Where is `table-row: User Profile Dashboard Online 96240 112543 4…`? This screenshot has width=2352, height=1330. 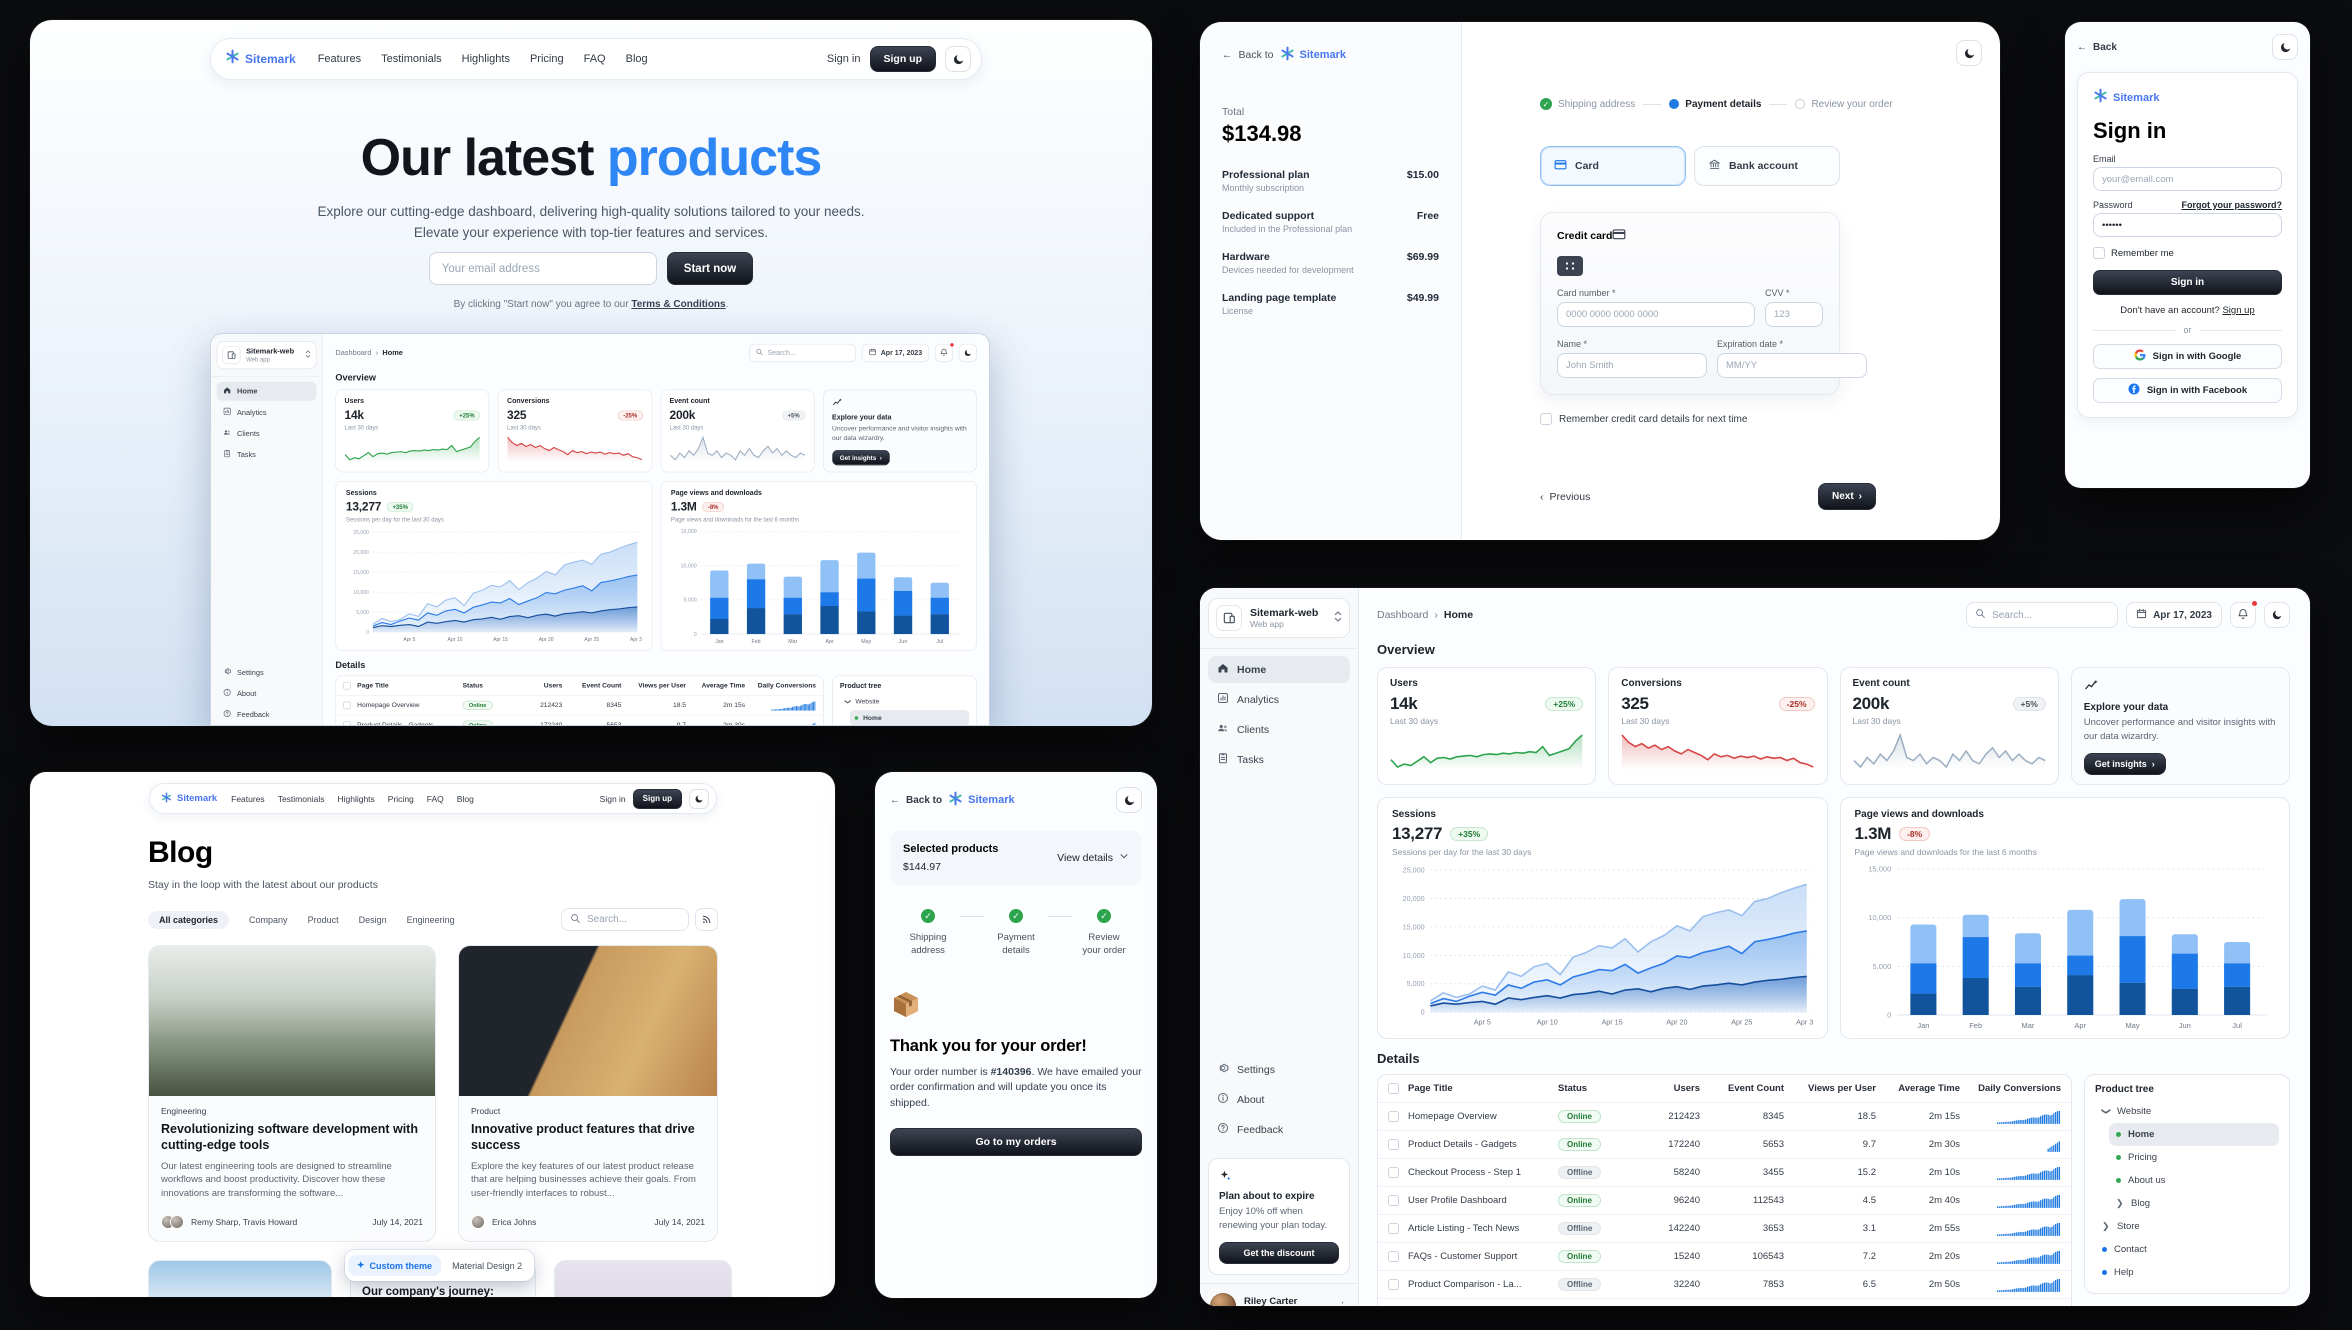
table-row: User Profile Dashboard Online 96240 112543 4… is located at coordinates (1724, 1201).